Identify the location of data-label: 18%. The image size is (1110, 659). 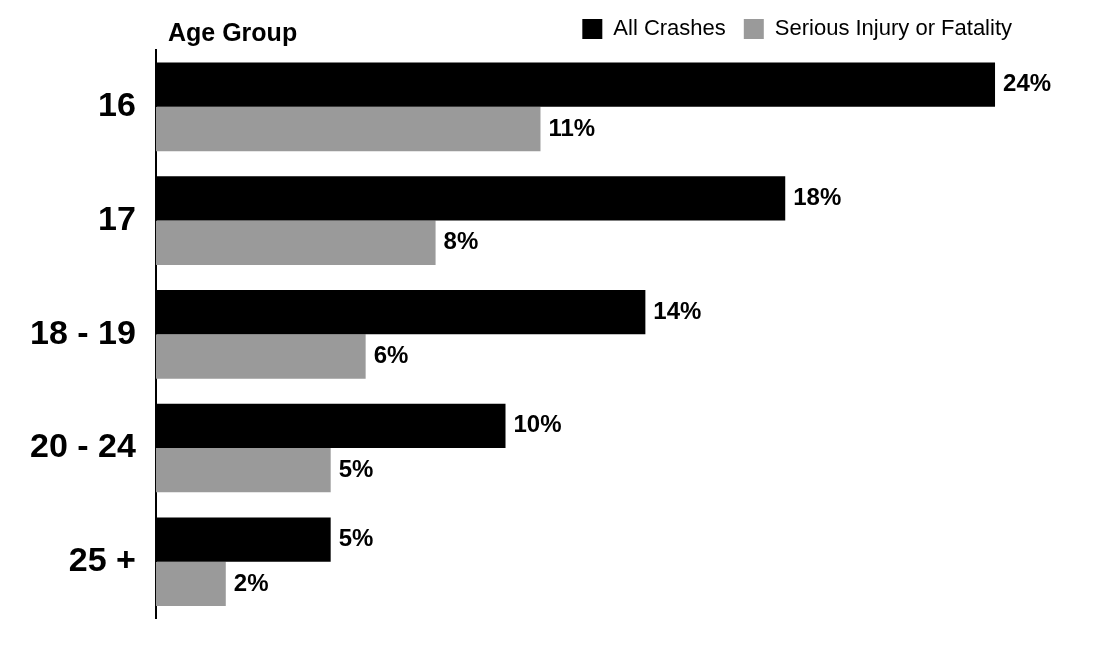
(817, 197).